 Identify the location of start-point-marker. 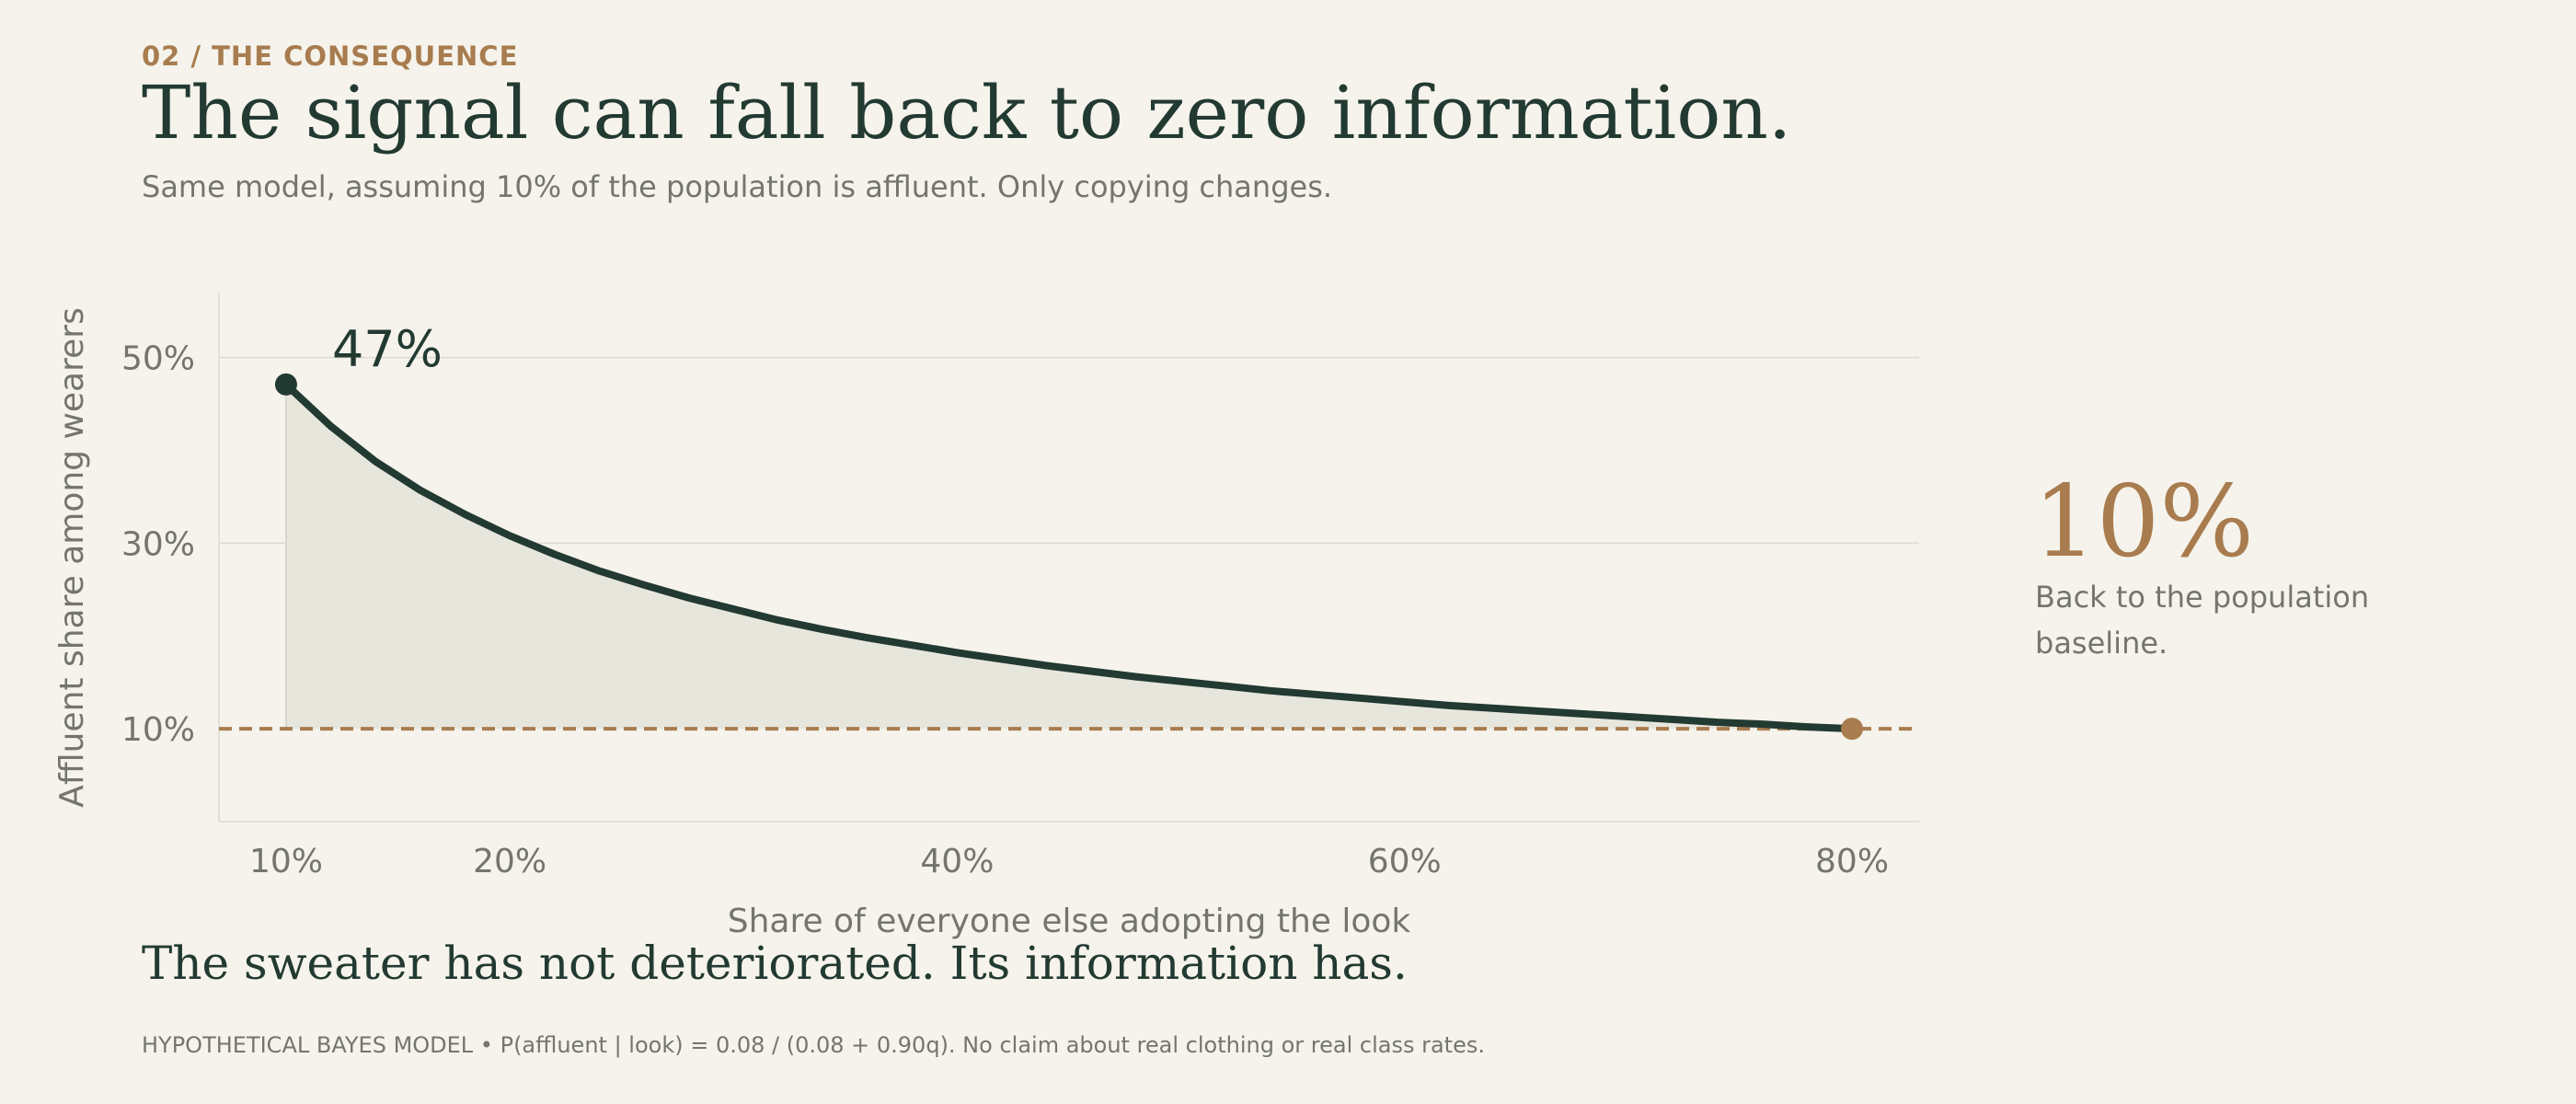
(285, 384).